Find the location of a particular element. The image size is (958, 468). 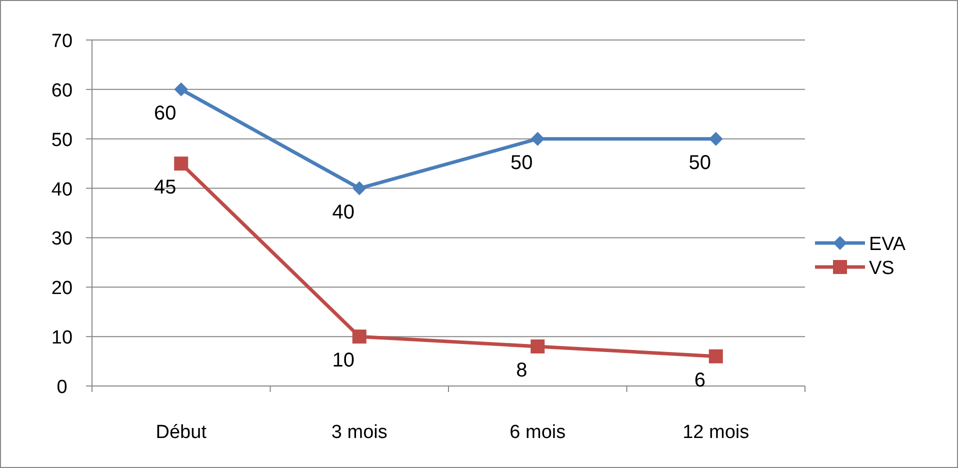

x-tick-label: 6 mois is located at coordinates (538, 432).